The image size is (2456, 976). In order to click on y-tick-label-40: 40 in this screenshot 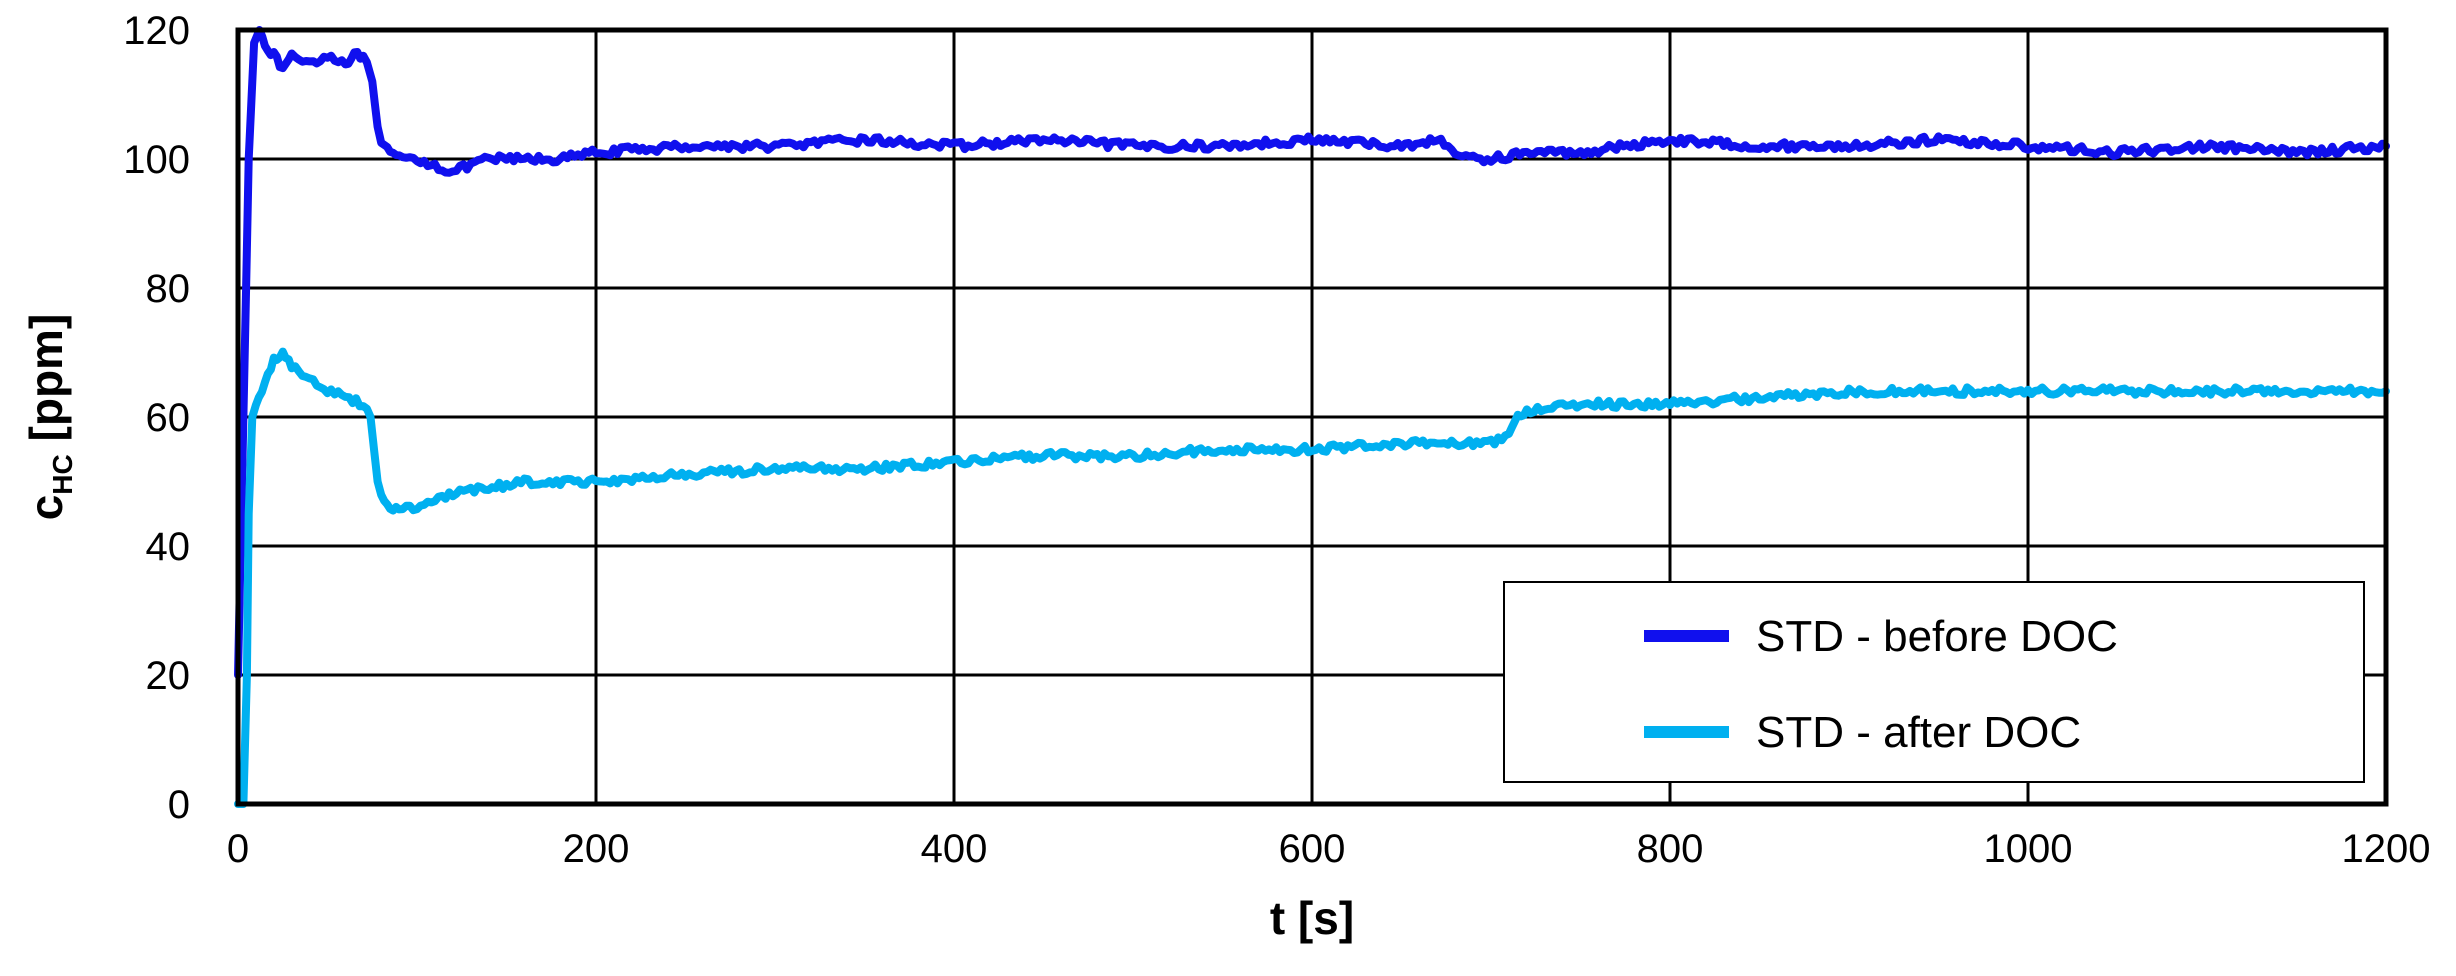, I will do `click(168, 547)`.